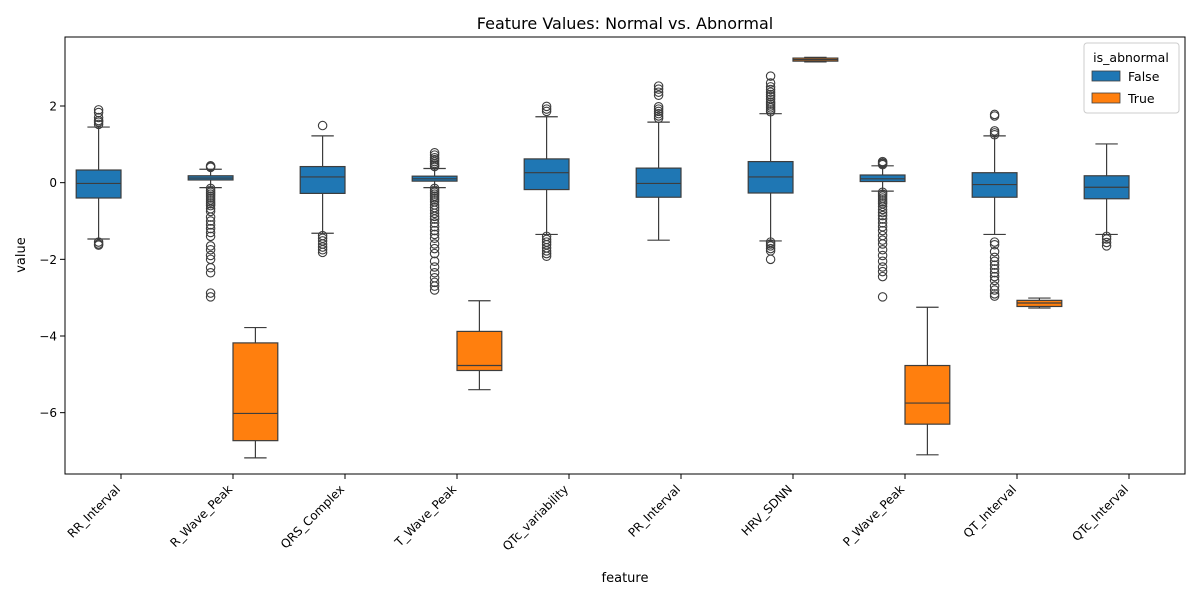 The width and height of the screenshot is (1200, 604). What do you see at coordinates (21, 255) in the screenshot?
I see `y-axis-label: value` at bounding box center [21, 255].